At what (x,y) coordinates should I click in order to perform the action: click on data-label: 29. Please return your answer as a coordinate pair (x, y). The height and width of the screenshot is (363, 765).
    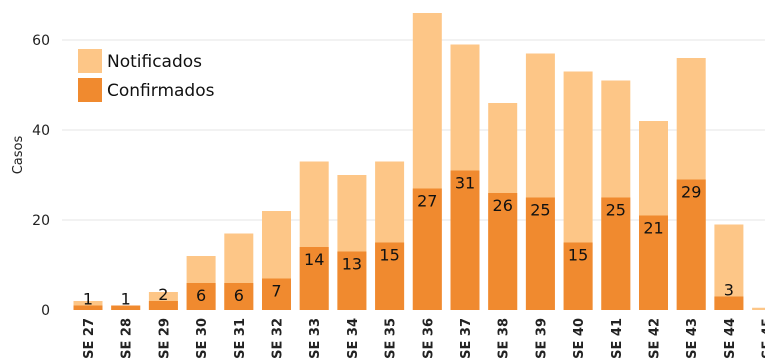
    Looking at the image, I should click on (691, 192).